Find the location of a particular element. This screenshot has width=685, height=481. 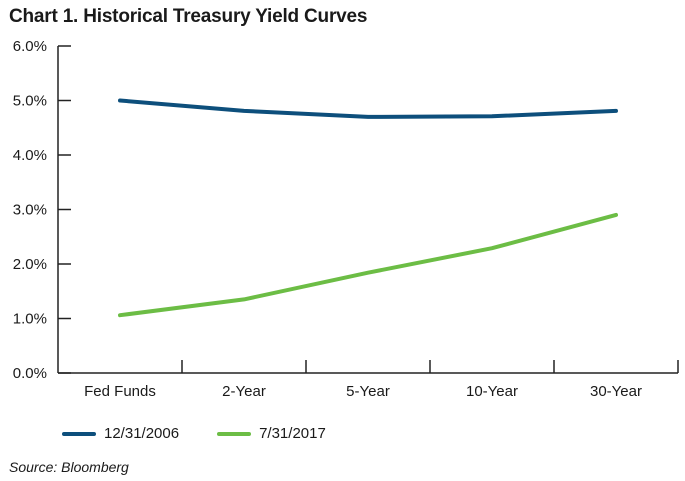

x-tick-label: 10-Year is located at coordinates (492, 391).